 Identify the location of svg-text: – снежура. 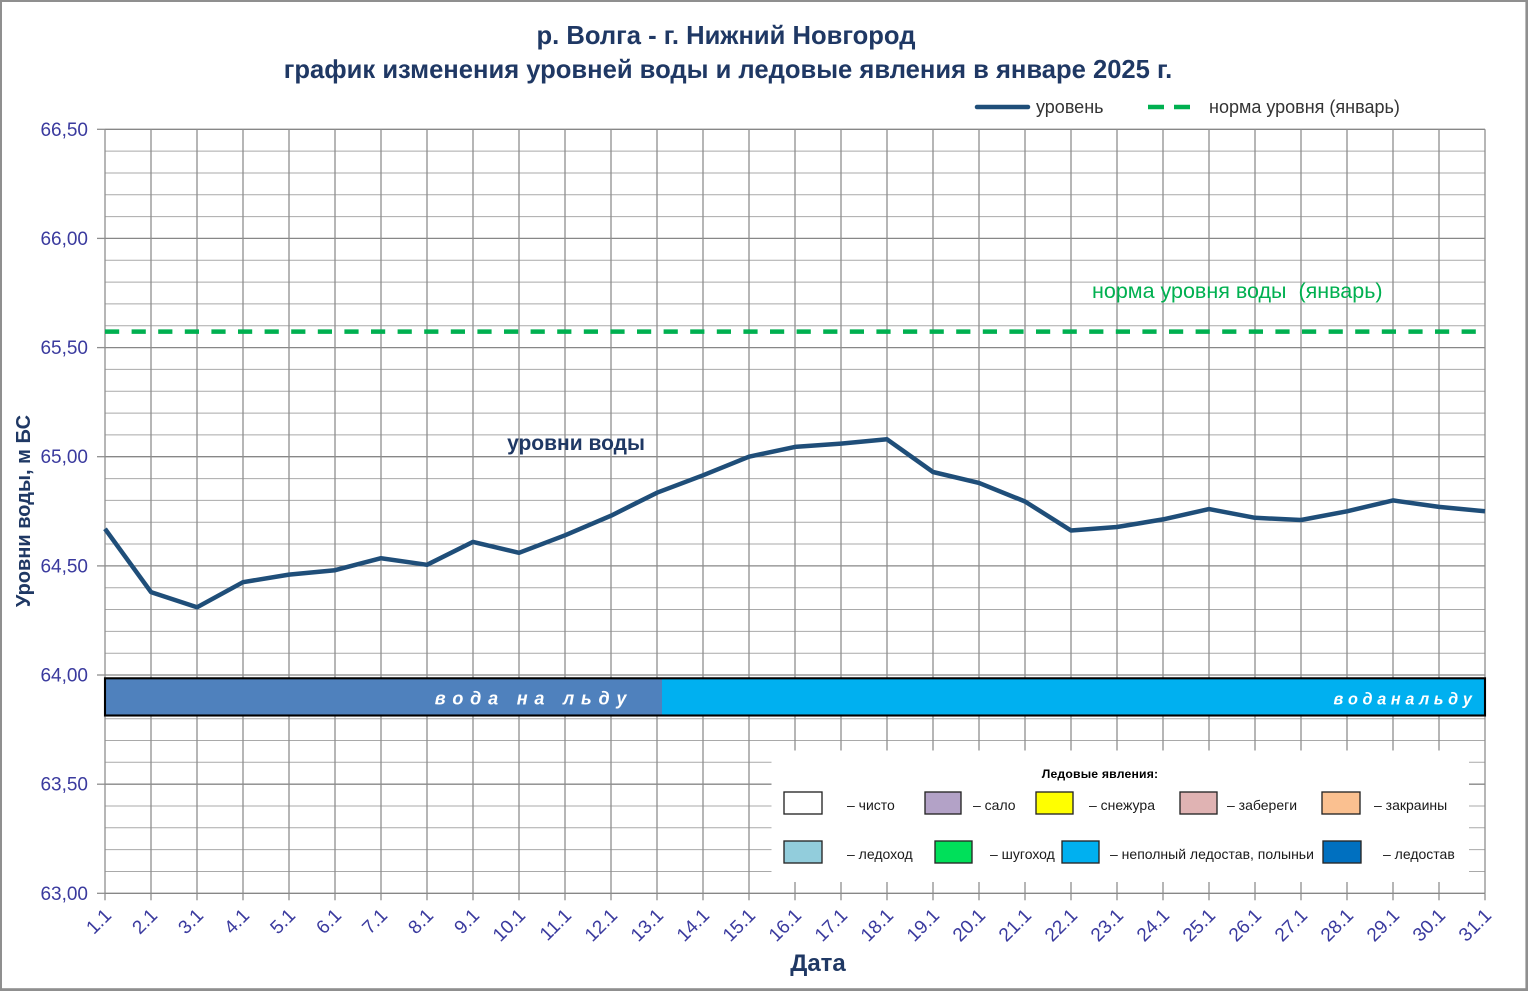
(1122, 805).